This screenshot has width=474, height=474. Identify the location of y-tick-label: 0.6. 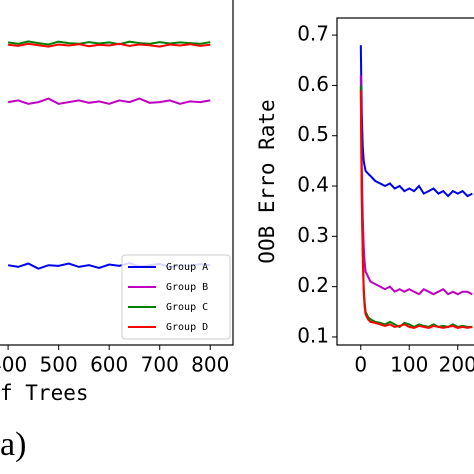
(313, 84).